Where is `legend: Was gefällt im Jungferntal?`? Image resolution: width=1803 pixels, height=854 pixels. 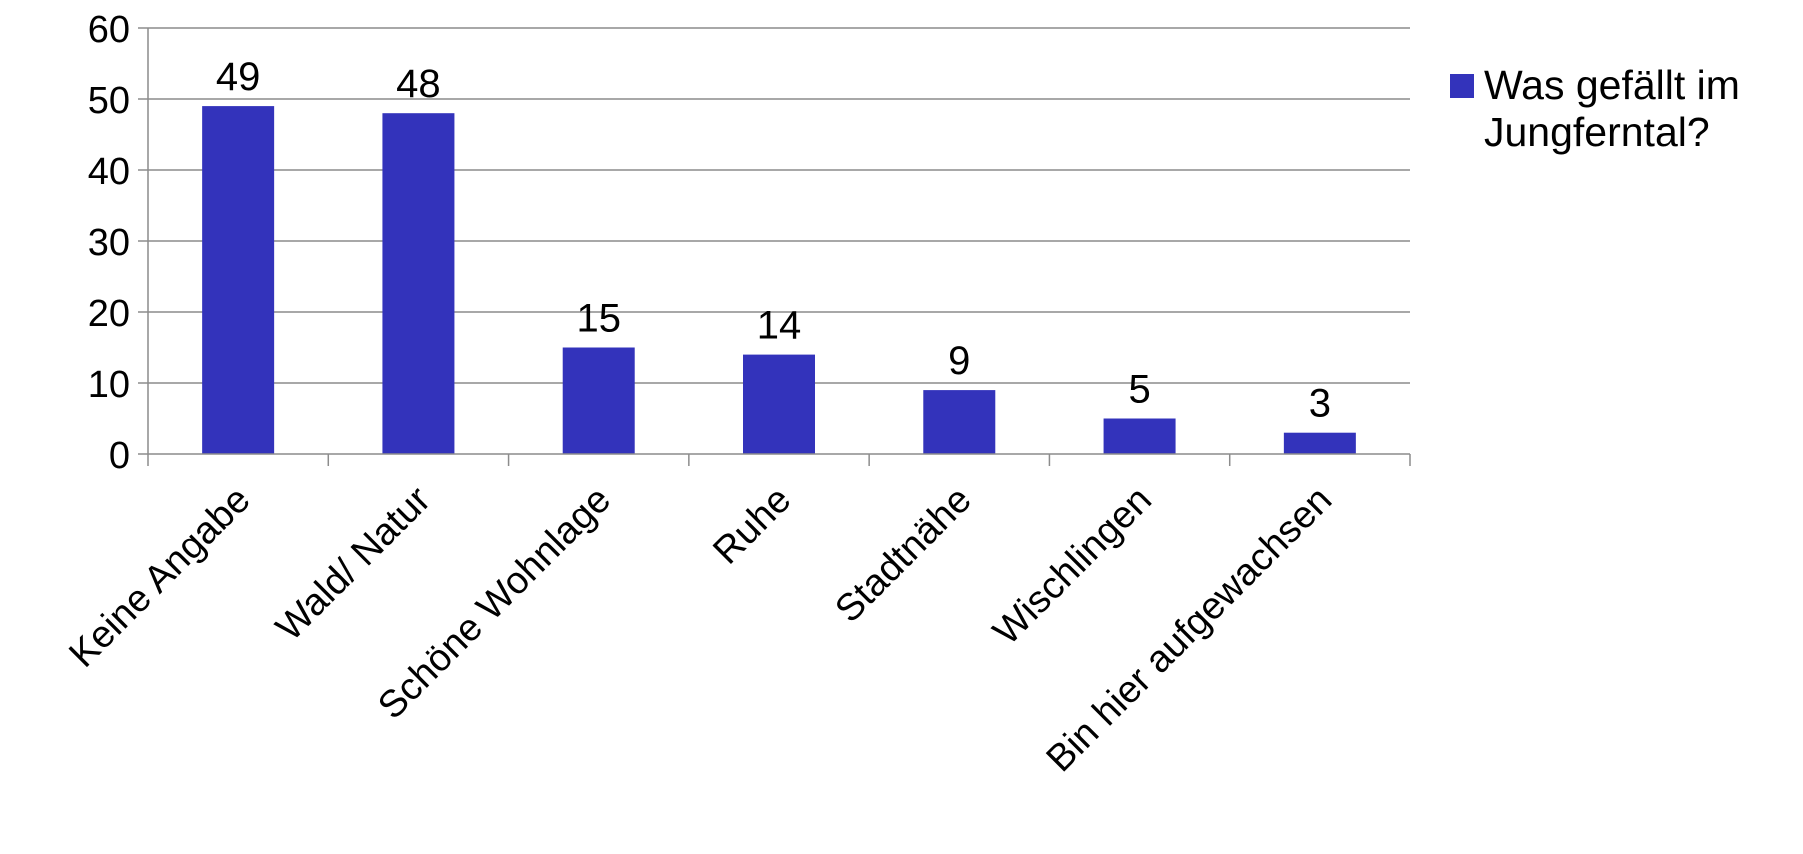
legend: Was gefällt im Jungferntal? is located at coordinates (1625, 109).